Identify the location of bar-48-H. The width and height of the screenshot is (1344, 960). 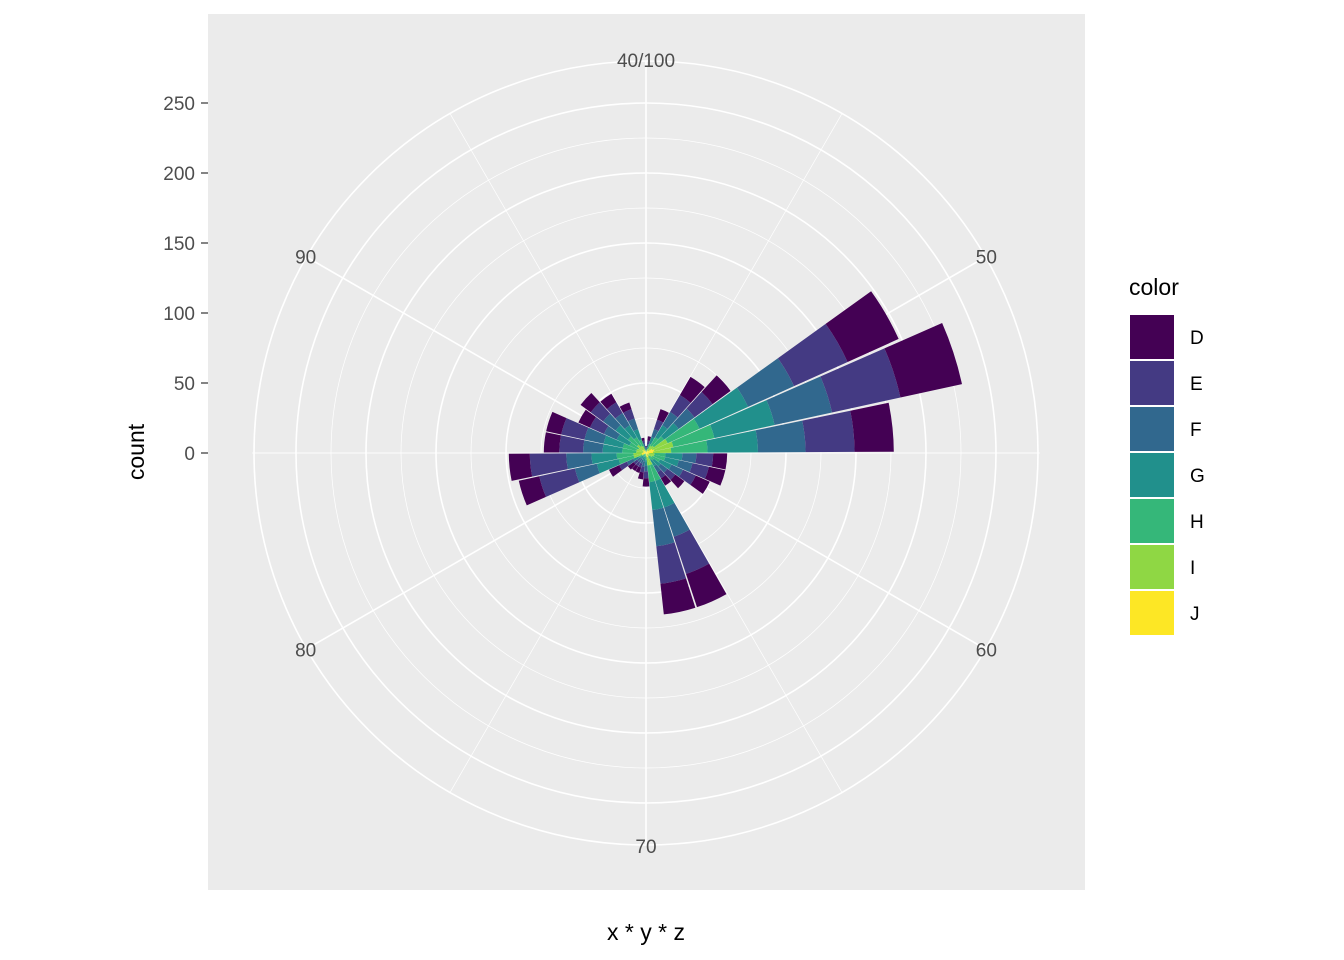
(658, 442).